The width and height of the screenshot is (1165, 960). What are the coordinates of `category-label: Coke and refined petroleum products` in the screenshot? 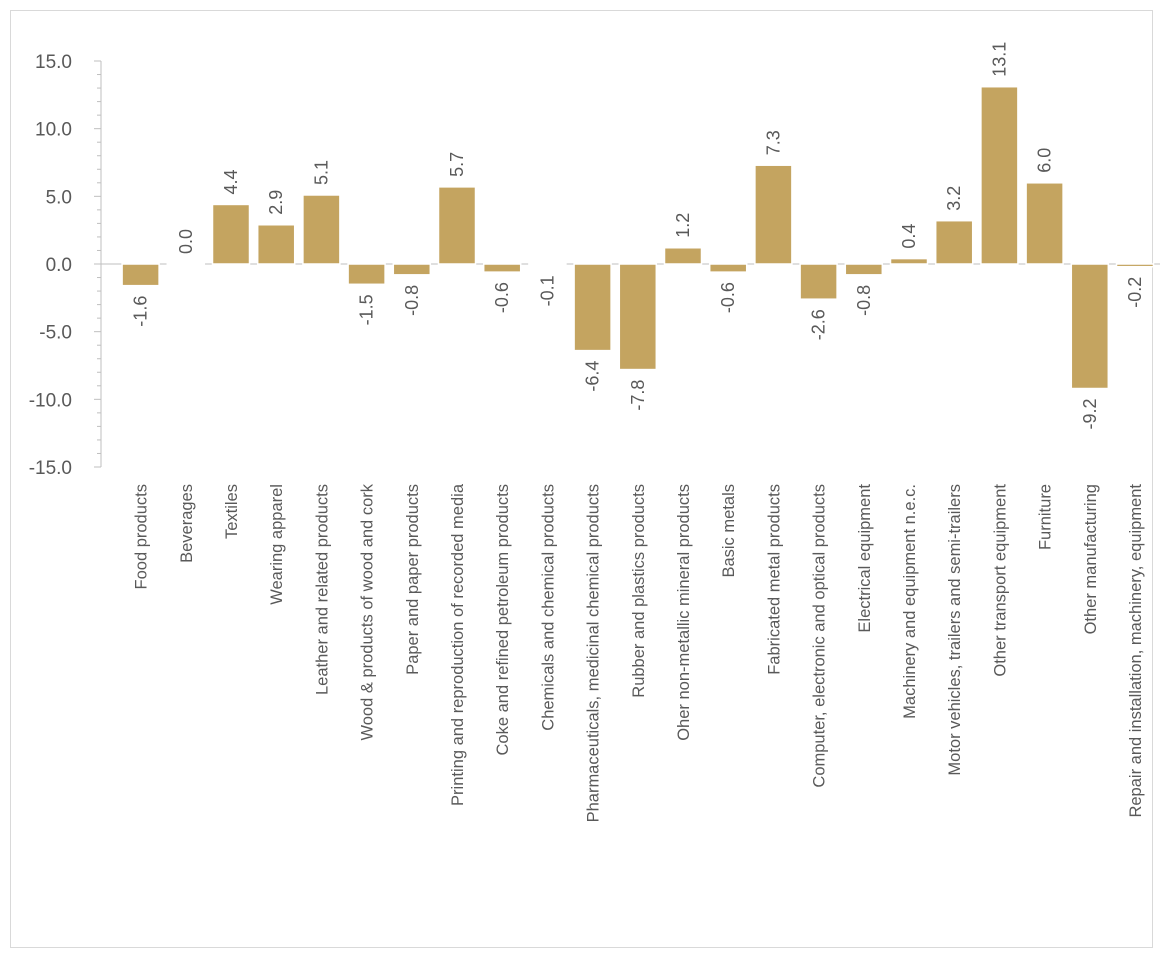 It's located at (503, 620).